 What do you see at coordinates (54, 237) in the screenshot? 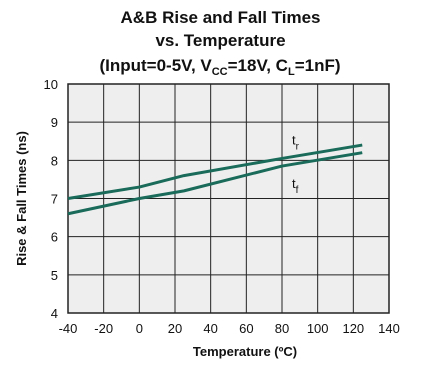
I see `y-tick-label: 6` at bounding box center [54, 237].